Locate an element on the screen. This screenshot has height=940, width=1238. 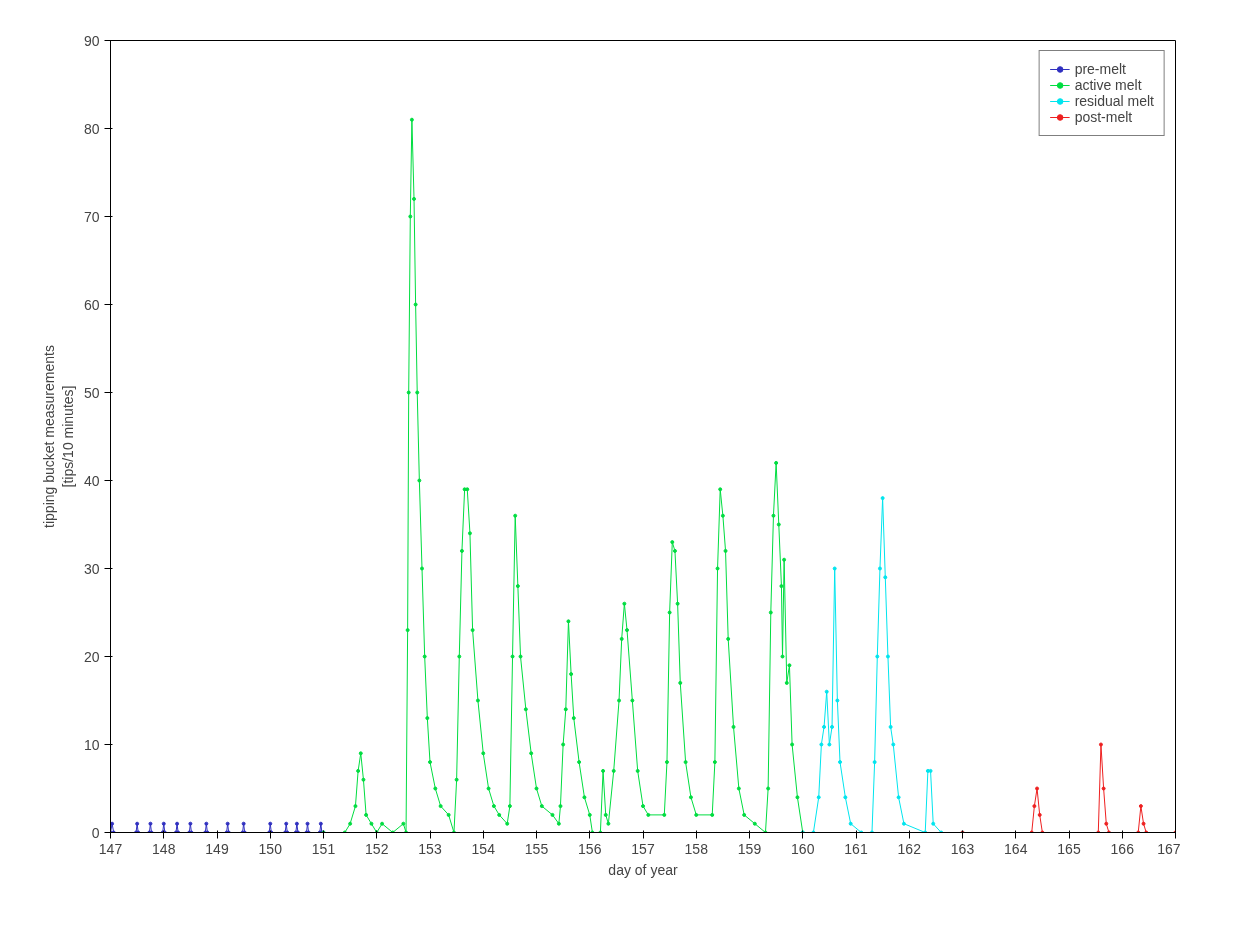
x-tick-label: 156 is located at coordinates (590, 848).